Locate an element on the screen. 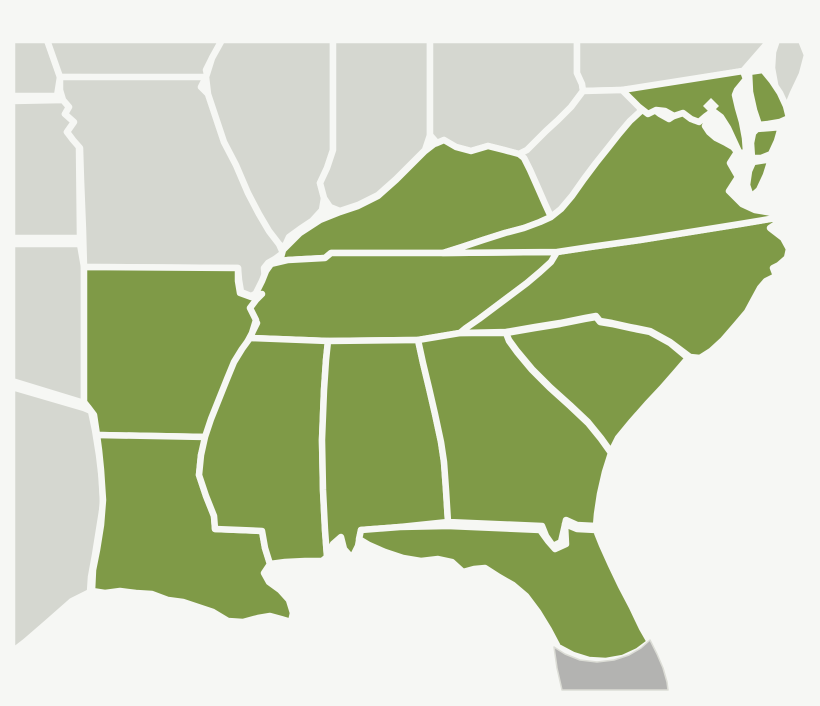  state-maryland is located at coordinates (684, 112).